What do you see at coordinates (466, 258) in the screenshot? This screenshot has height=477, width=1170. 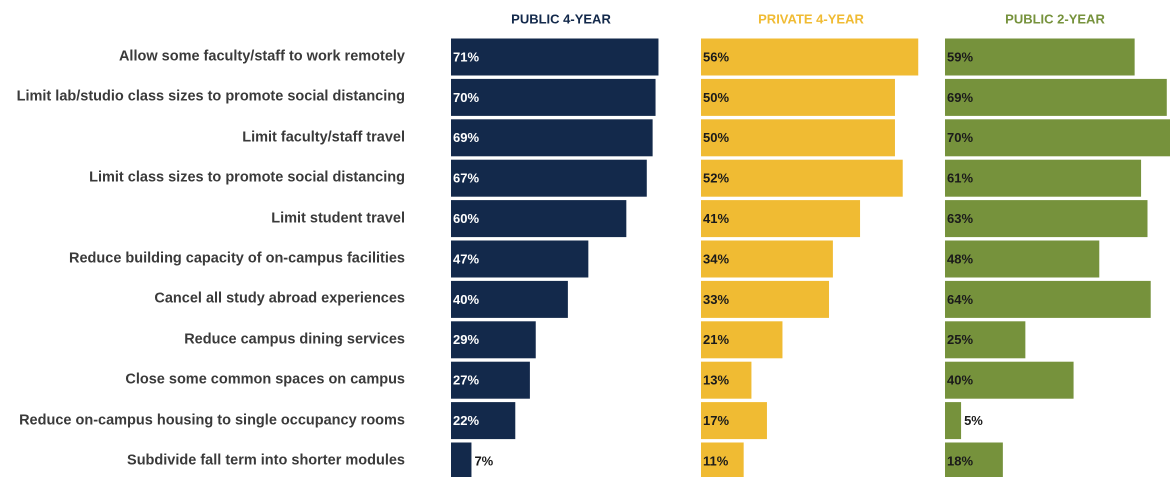 I see `value-label: 47%` at bounding box center [466, 258].